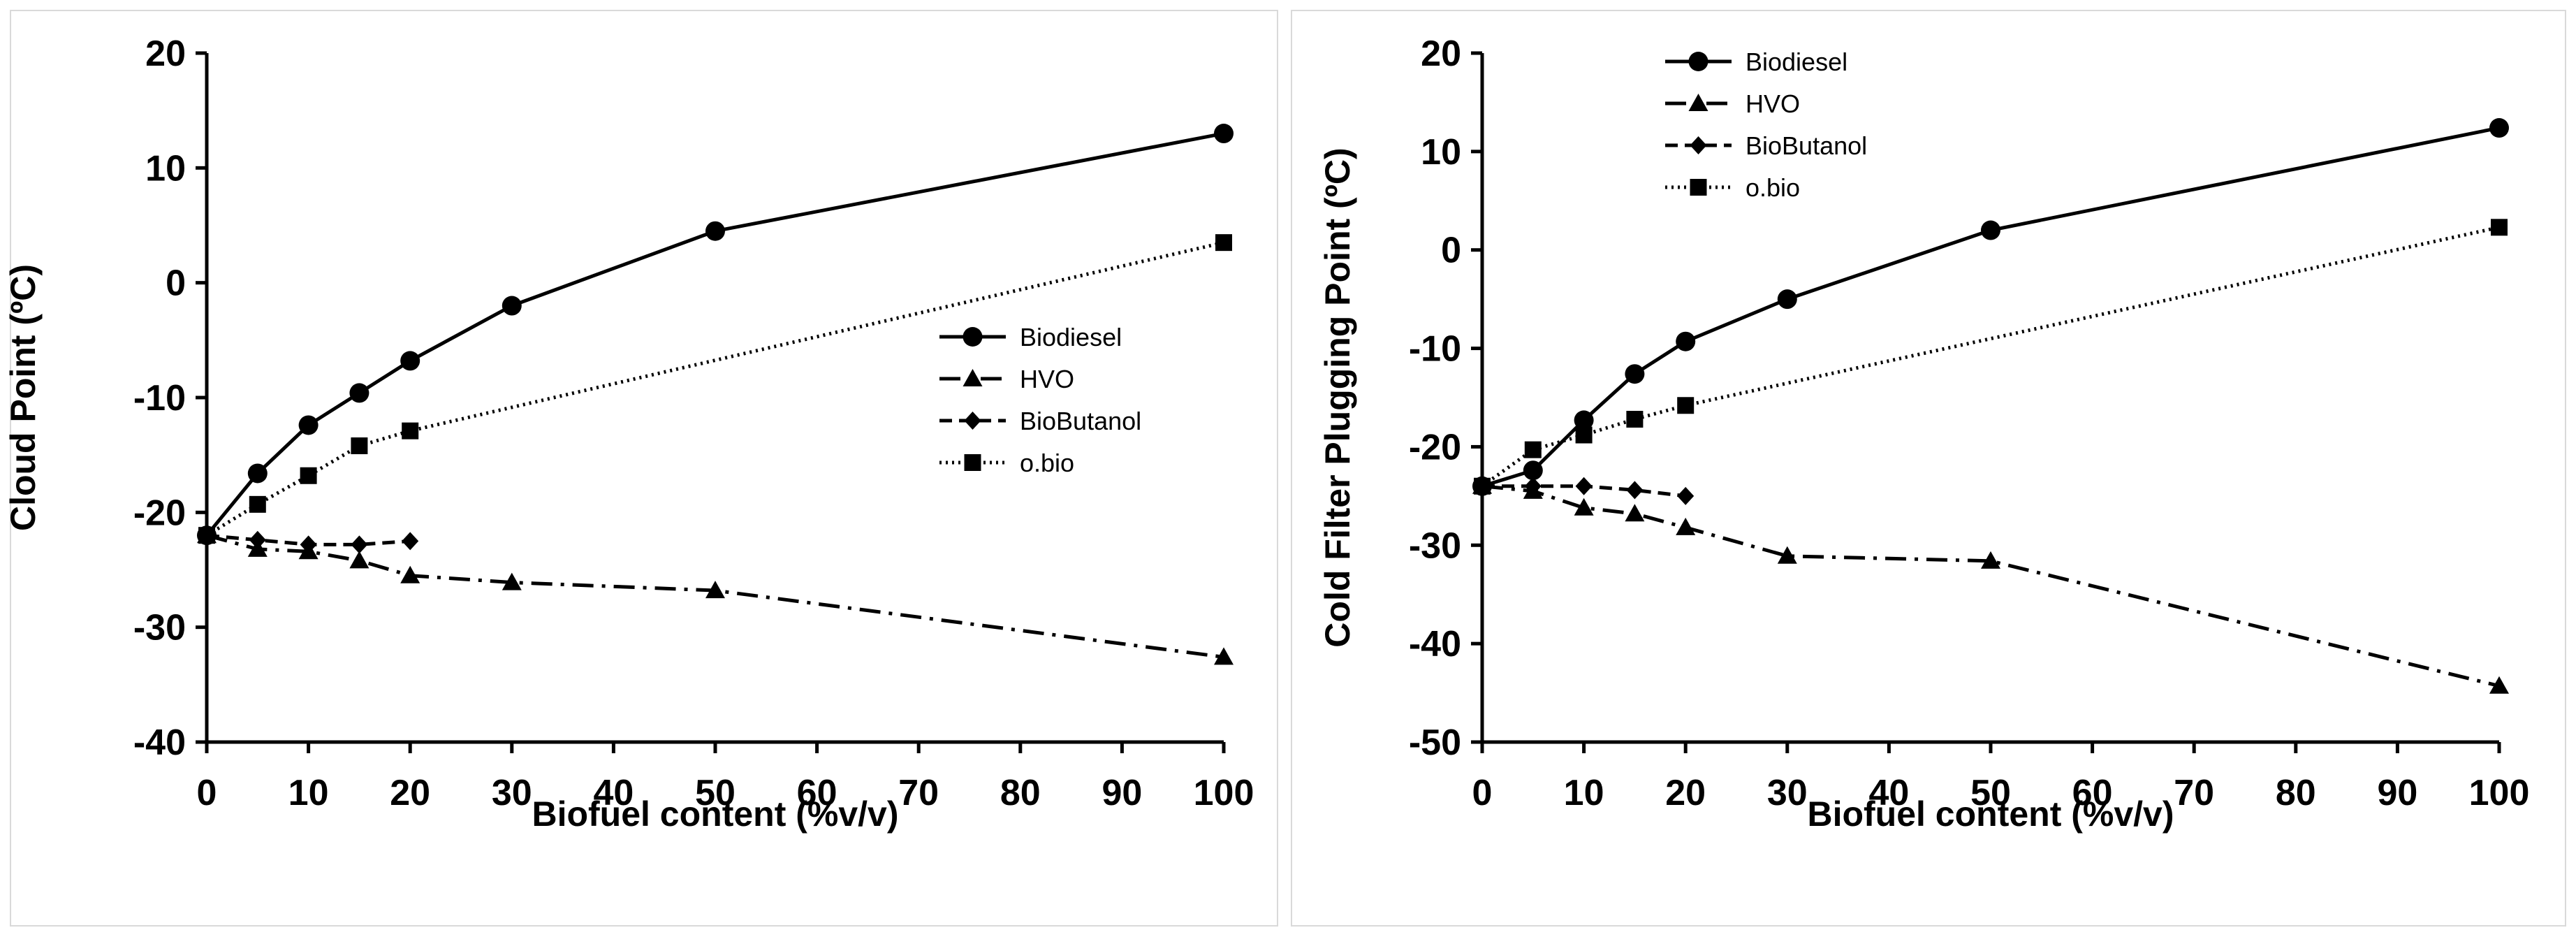  What do you see at coordinates (1889, 793) in the screenshot?
I see `x-tick-label: 40` at bounding box center [1889, 793].